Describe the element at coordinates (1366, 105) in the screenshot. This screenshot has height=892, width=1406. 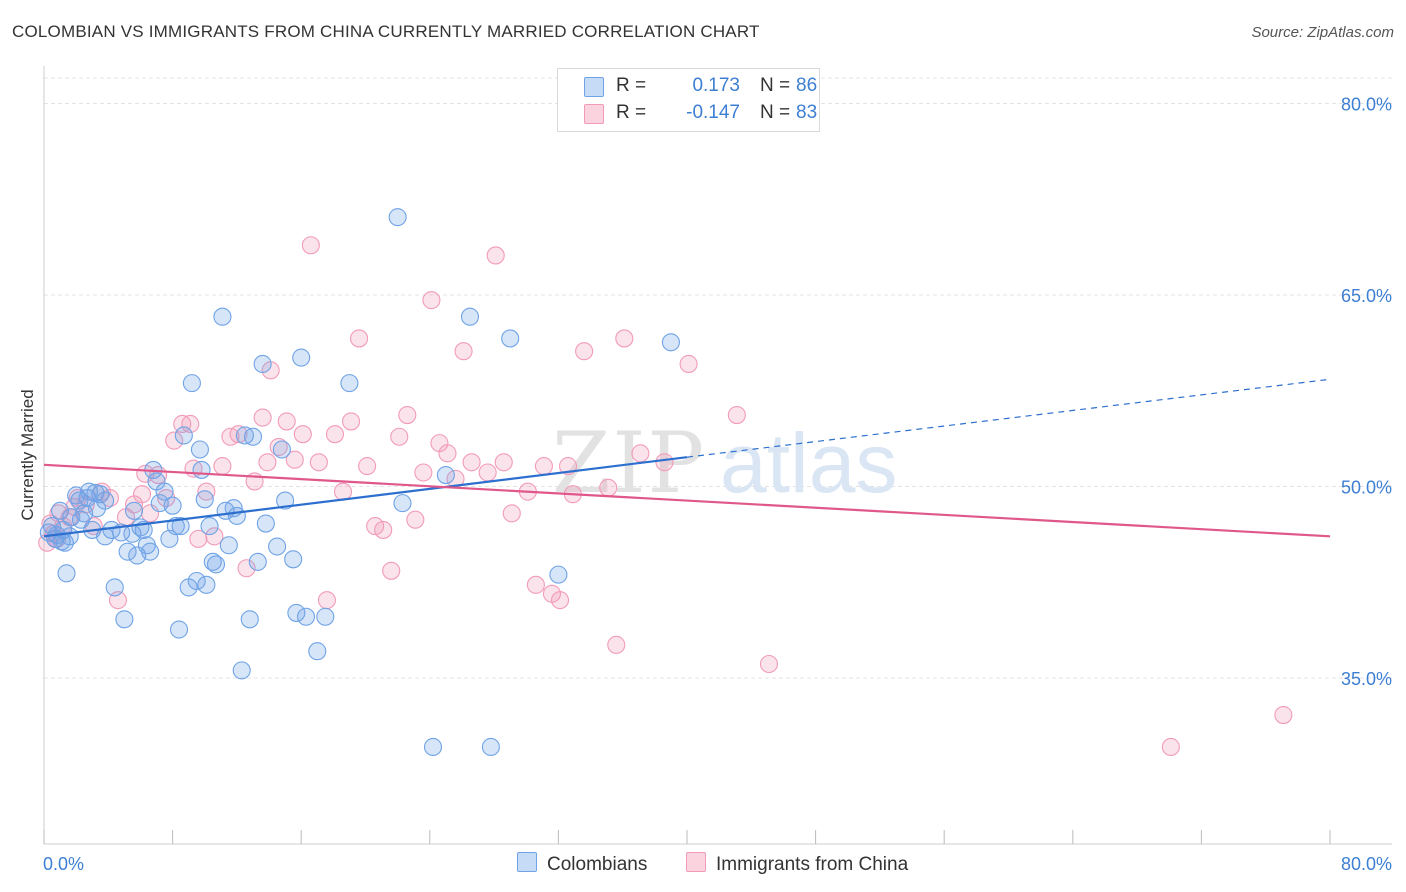
I see `y-tick-label: 80.0%` at that location.